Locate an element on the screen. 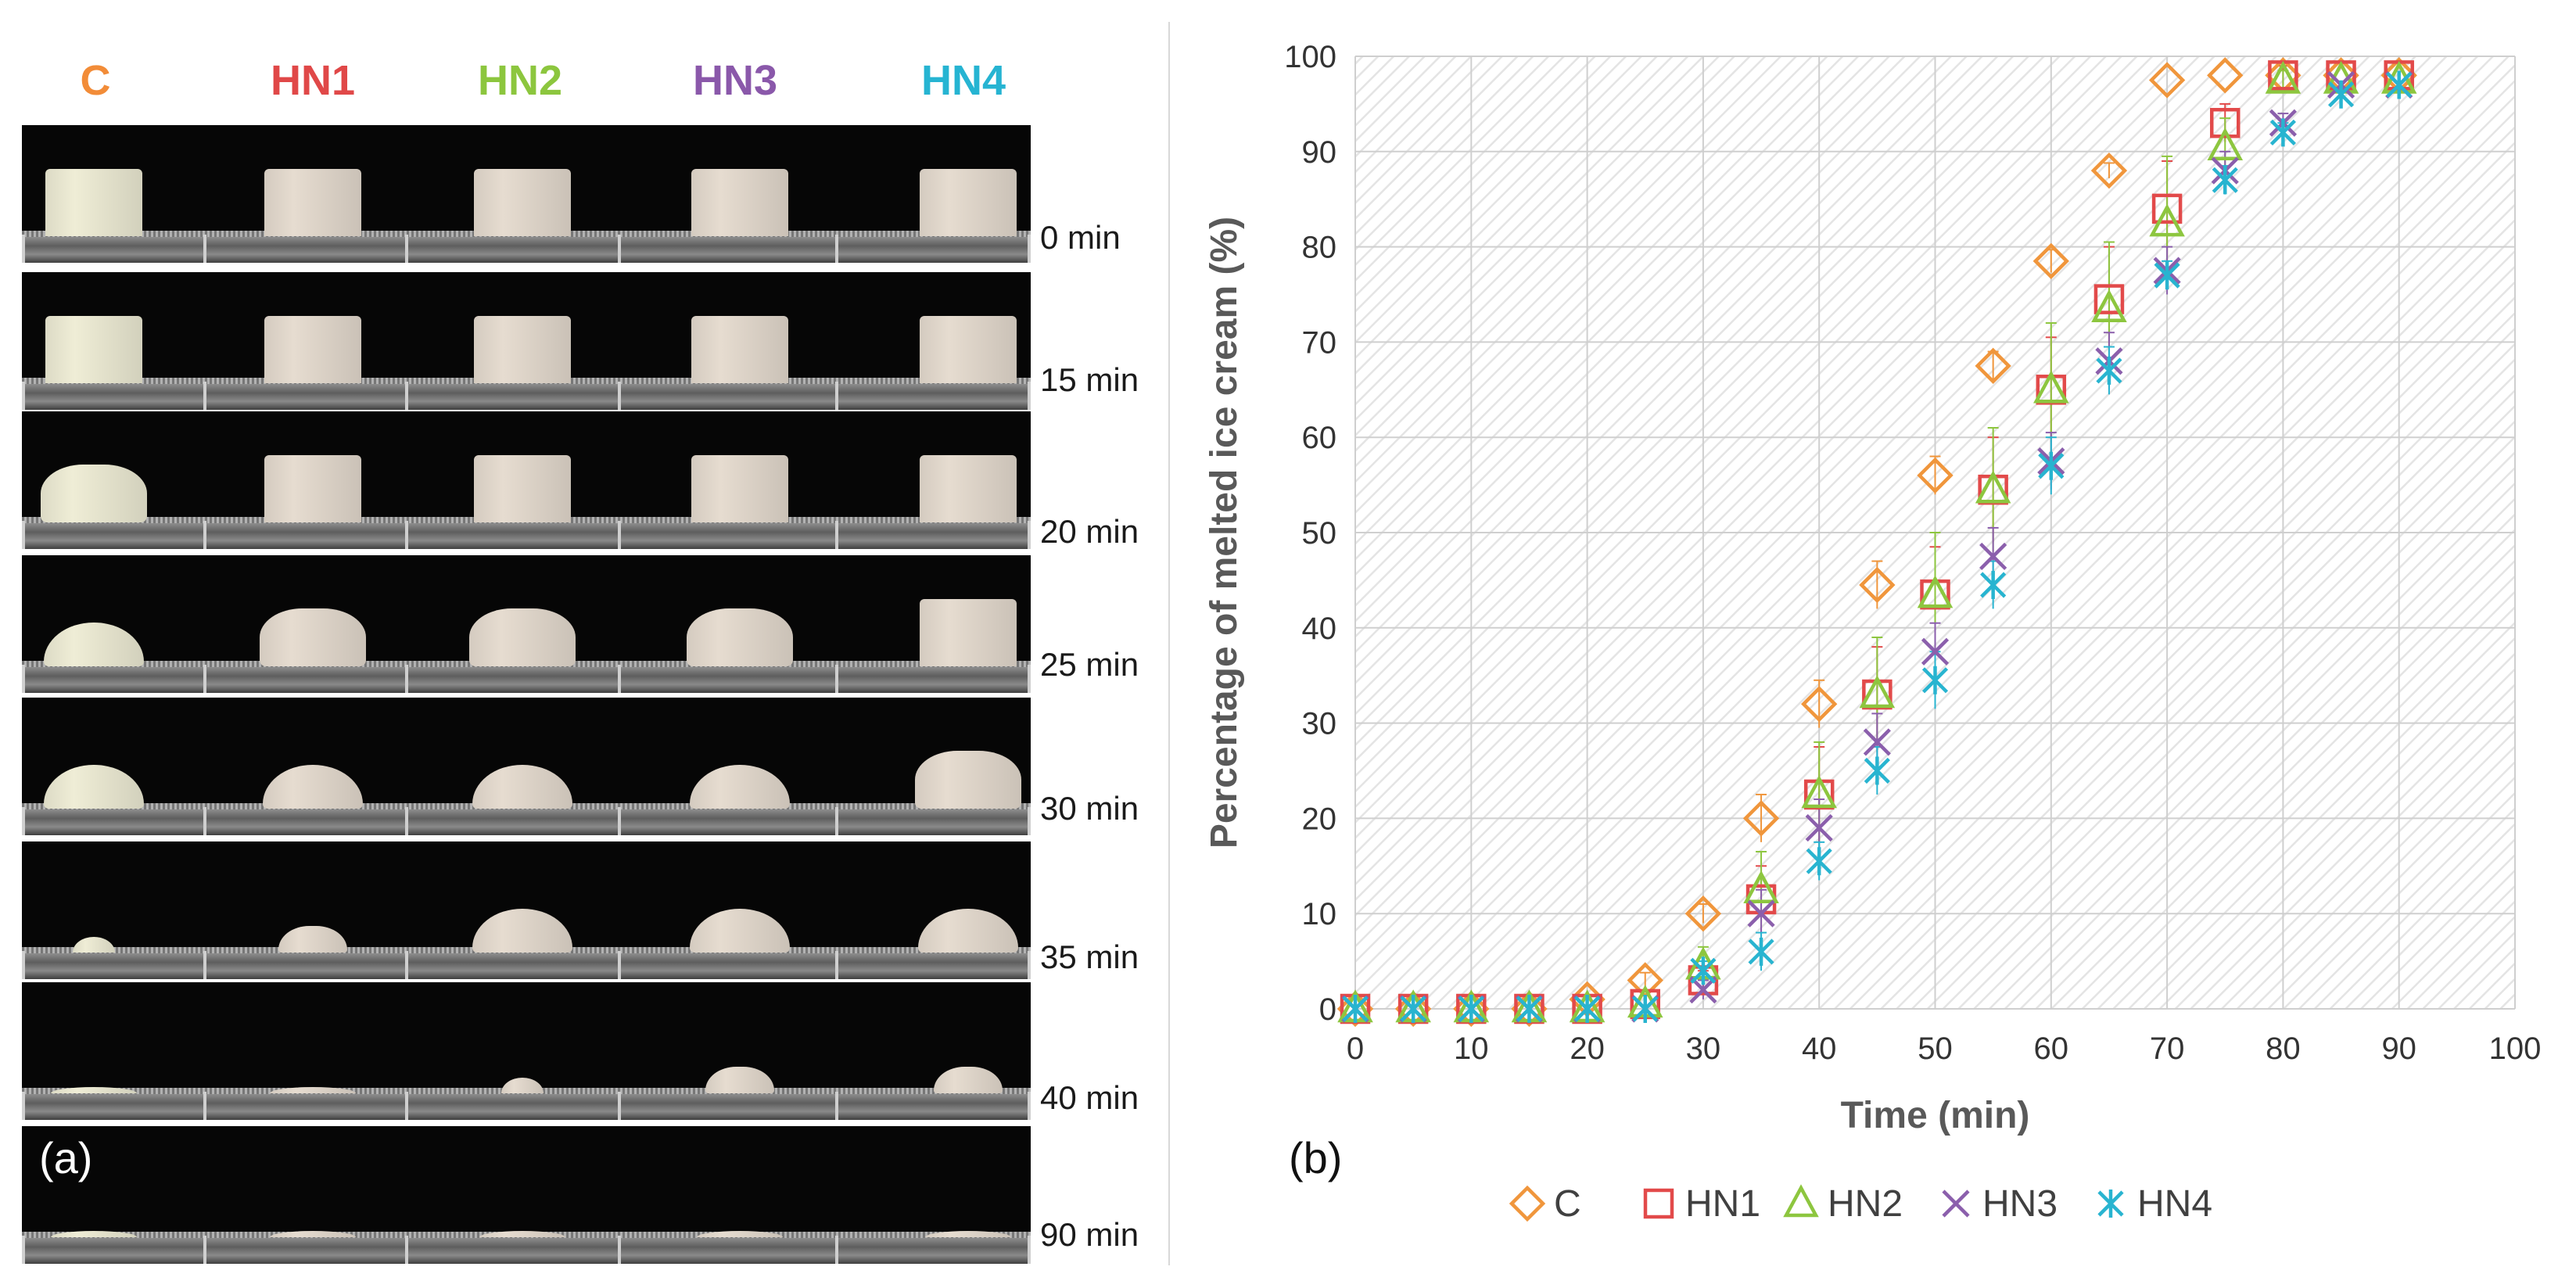 This screenshot has height=1281, width=2576. y-tick-label: 20 is located at coordinates (1319, 819).